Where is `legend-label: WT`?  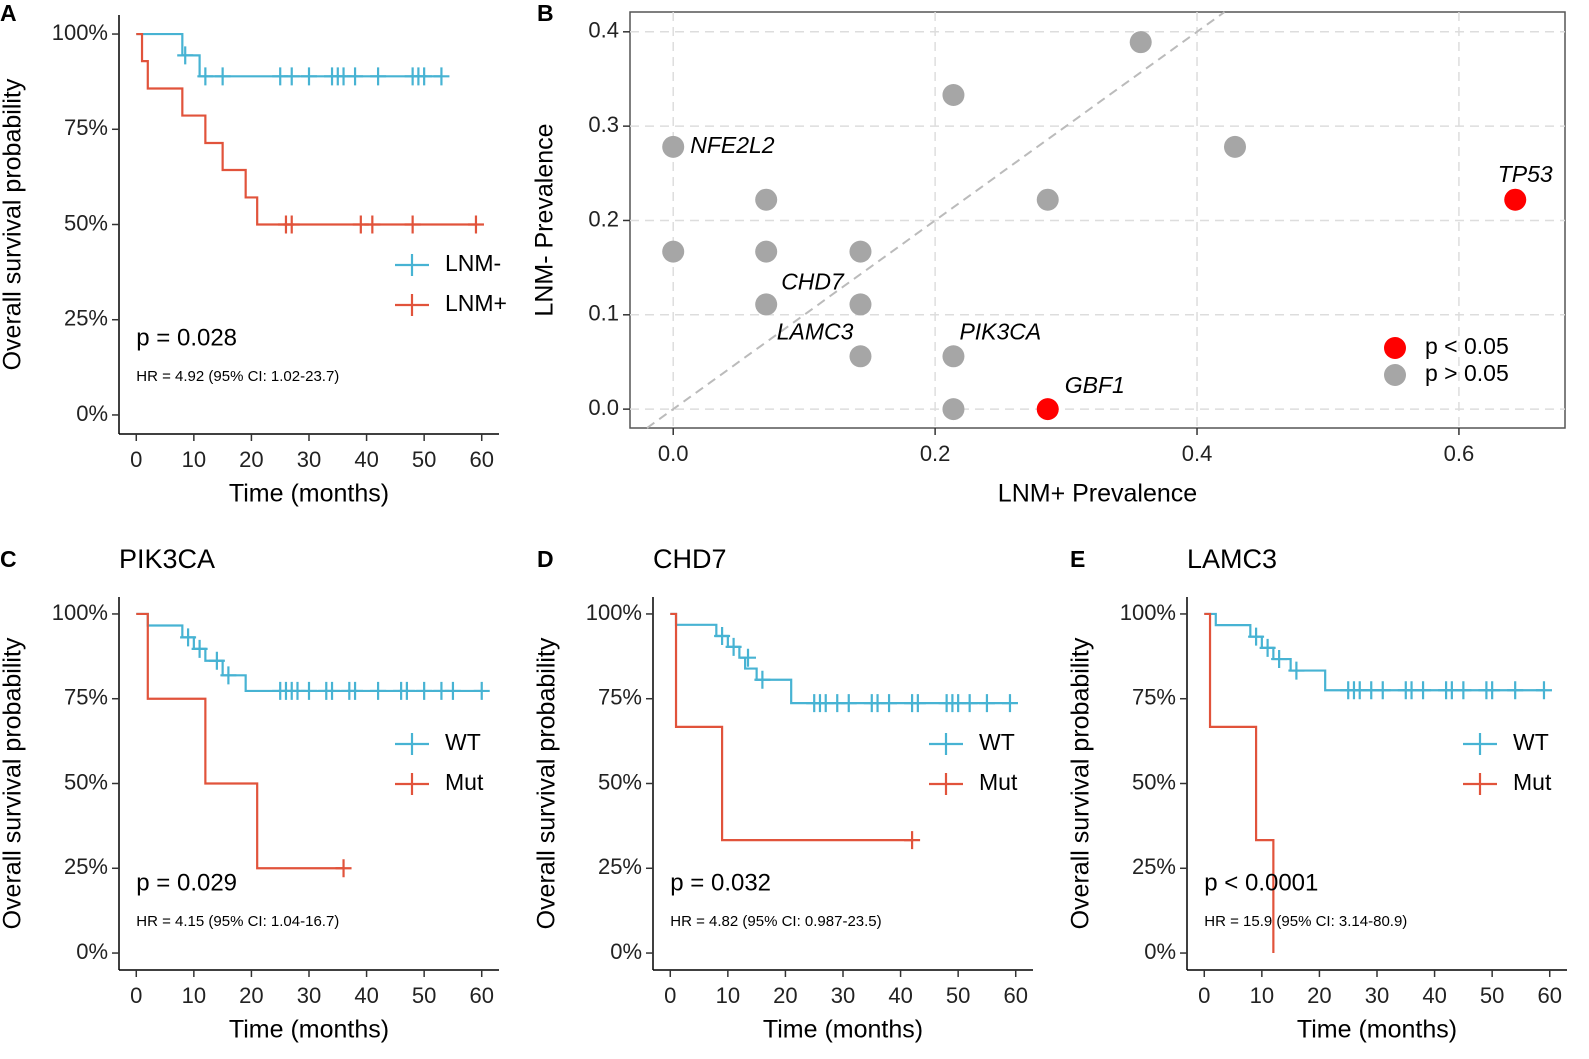
legend-label: WT is located at coordinates (1531, 742).